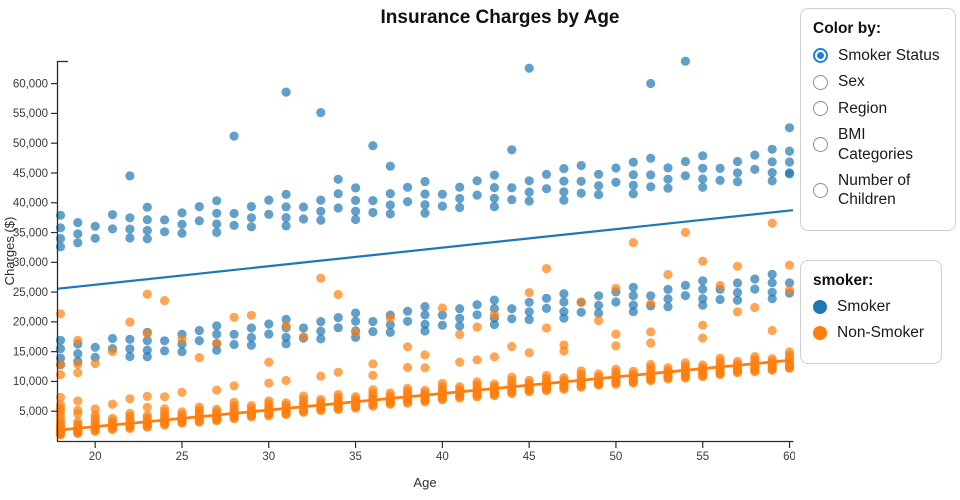  I want to click on legend-item-smoker: Smoker, so click(871, 307).